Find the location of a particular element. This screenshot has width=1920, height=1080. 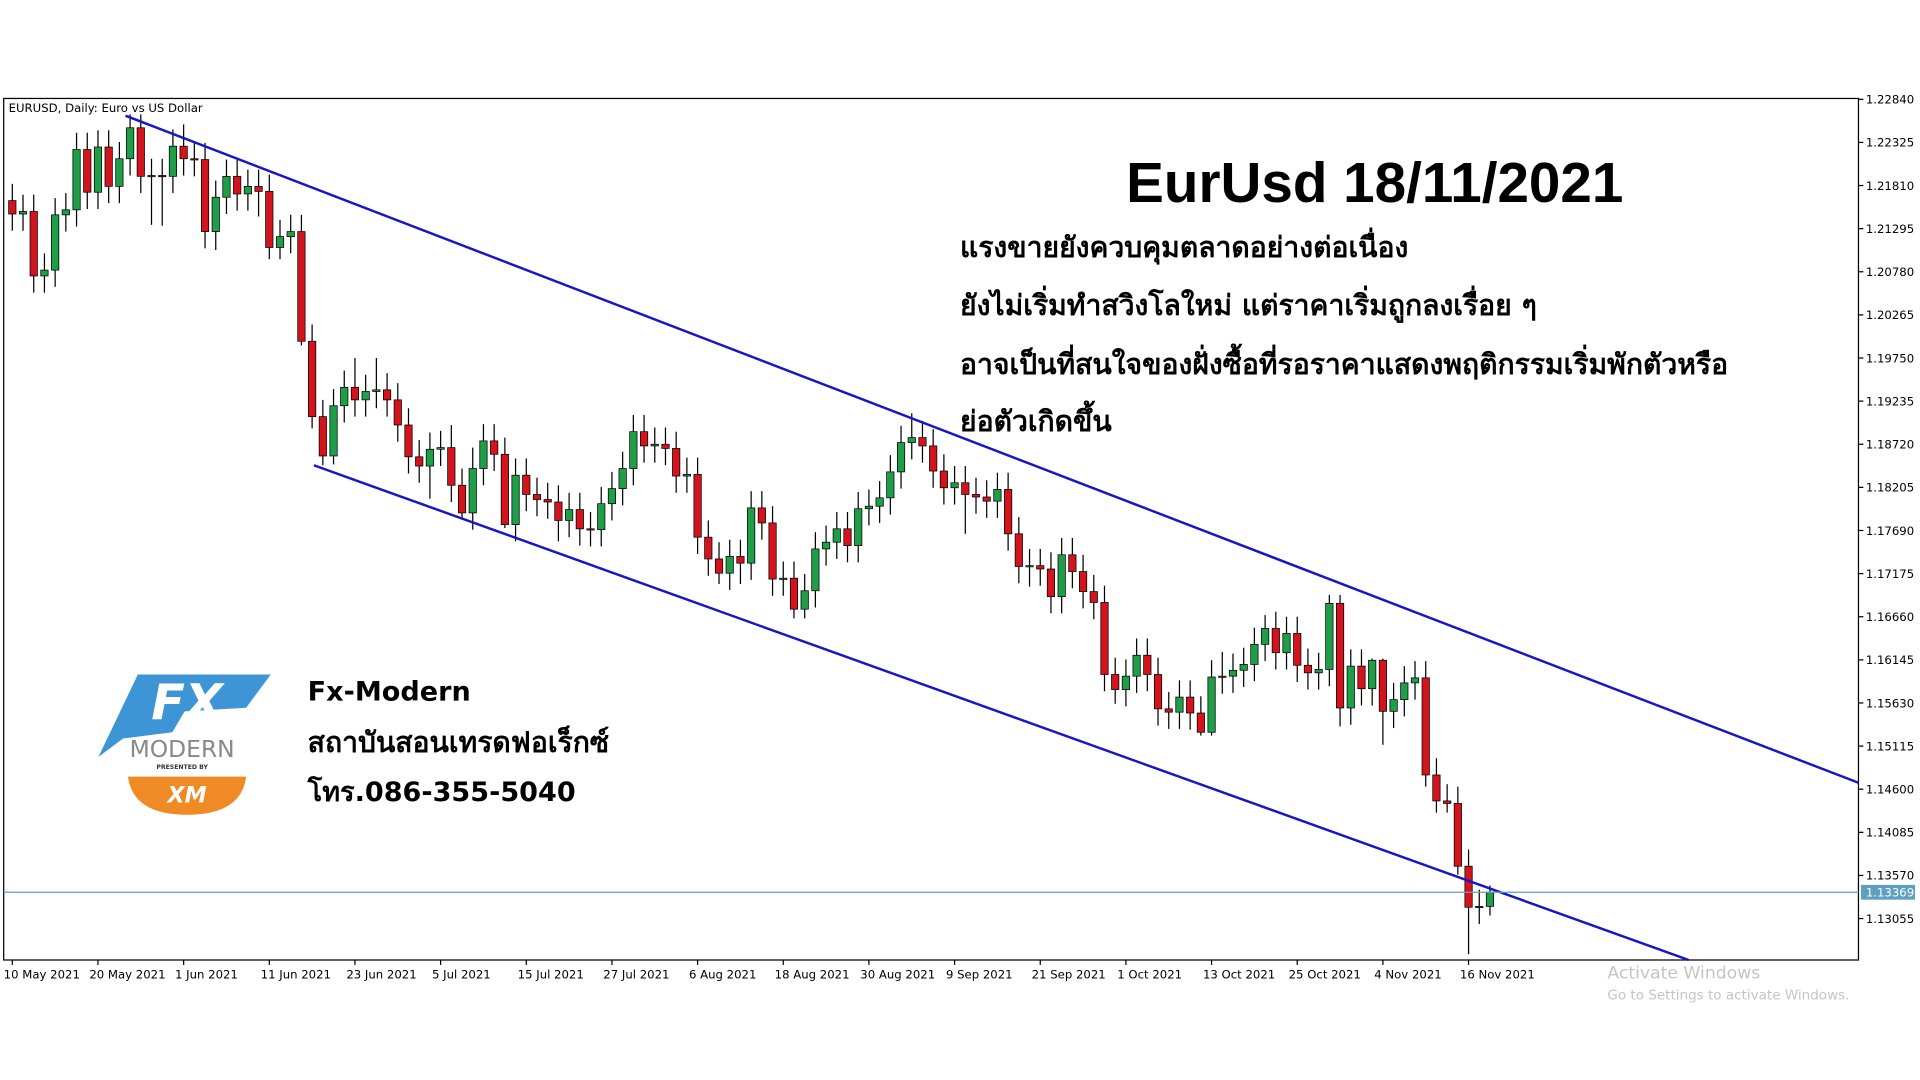

y-tick-label: 1.22325 is located at coordinates (1890, 143).